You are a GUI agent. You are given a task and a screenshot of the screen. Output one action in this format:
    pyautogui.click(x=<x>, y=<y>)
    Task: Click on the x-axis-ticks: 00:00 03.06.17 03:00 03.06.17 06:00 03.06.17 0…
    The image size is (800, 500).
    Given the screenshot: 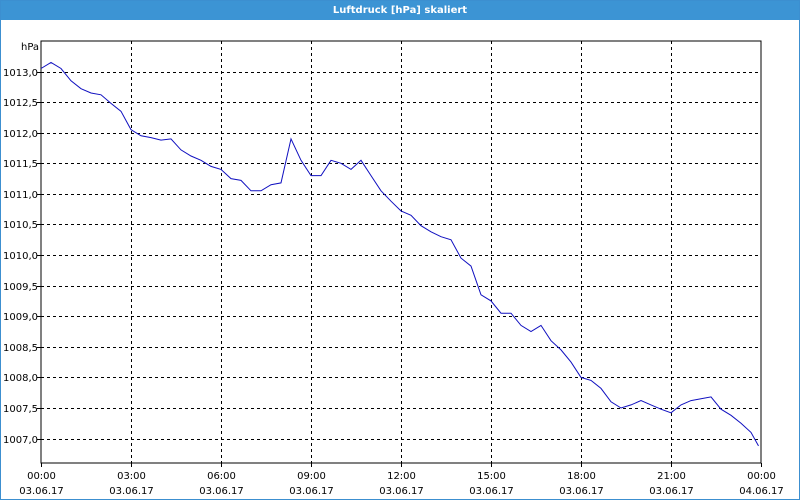 What is the action you would take?
    pyautogui.click(x=401, y=480)
    